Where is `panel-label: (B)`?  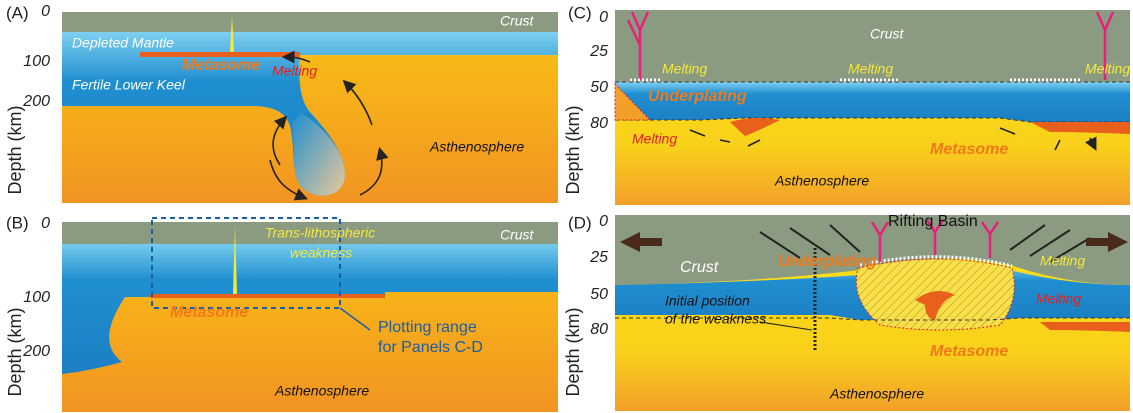
panel-label: (B) is located at coordinates (17, 222).